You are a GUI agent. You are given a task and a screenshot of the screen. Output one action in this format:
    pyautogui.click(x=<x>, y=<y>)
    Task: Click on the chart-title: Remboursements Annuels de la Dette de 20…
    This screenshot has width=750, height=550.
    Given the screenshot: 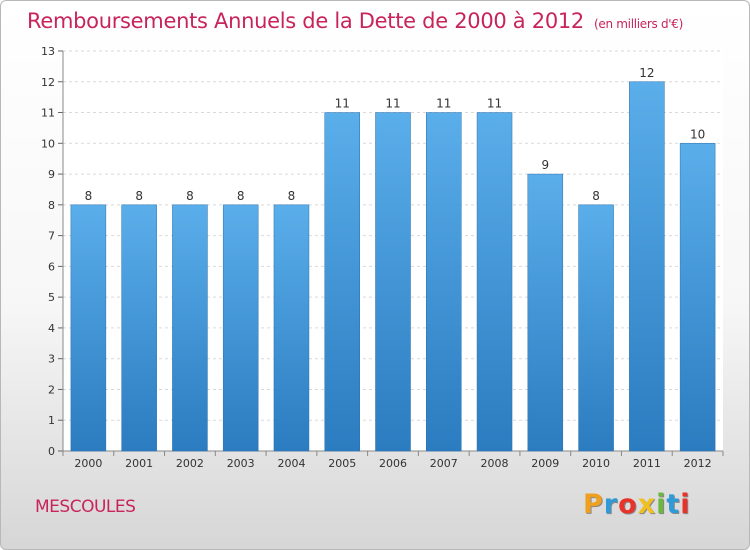 What is the action you would take?
    pyautogui.click(x=355, y=21)
    